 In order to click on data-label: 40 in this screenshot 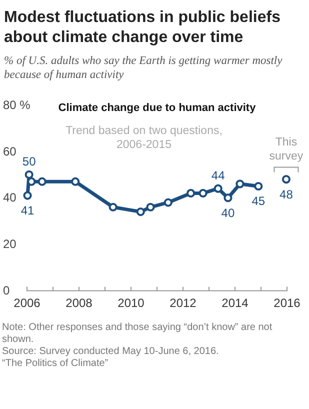, I will do `click(228, 213)`.